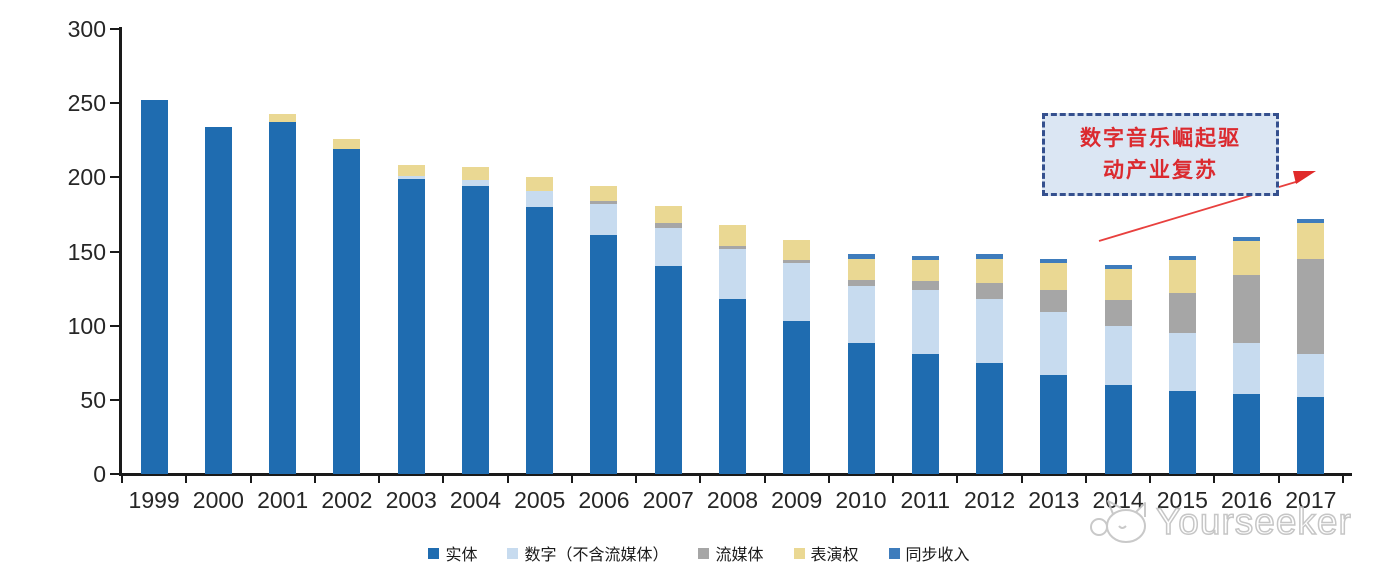  What do you see at coordinates (925, 414) in the screenshot?
I see `bar-2011-physical` at bounding box center [925, 414].